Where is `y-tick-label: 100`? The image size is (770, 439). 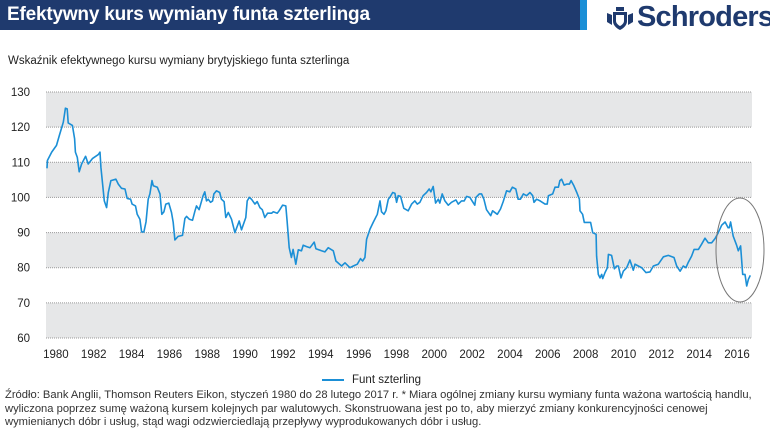 y-tick-label: 100 is located at coordinates (20, 198).